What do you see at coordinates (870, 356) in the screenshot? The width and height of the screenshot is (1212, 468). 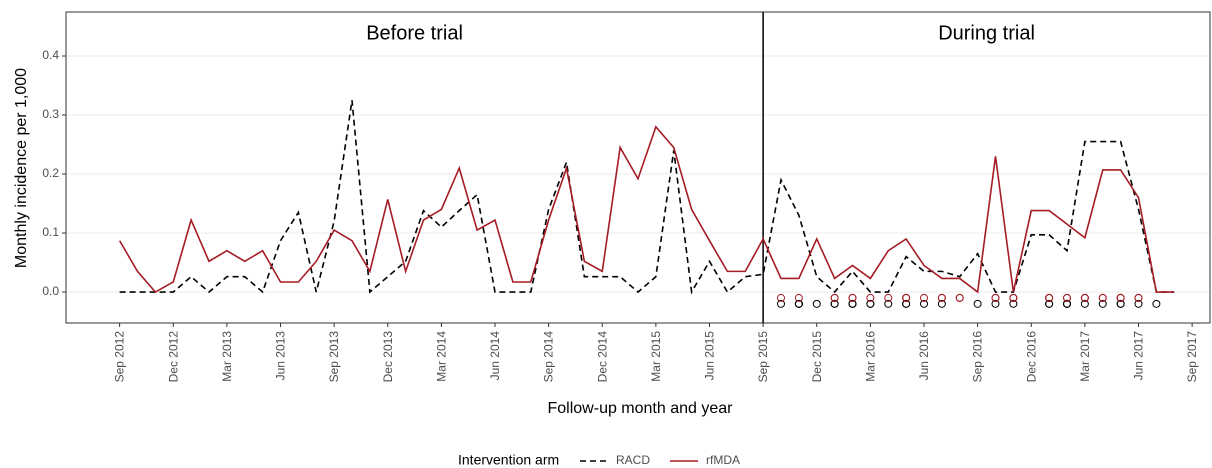 I see `x-tick-label: Mar 2016` at bounding box center [870, 356].